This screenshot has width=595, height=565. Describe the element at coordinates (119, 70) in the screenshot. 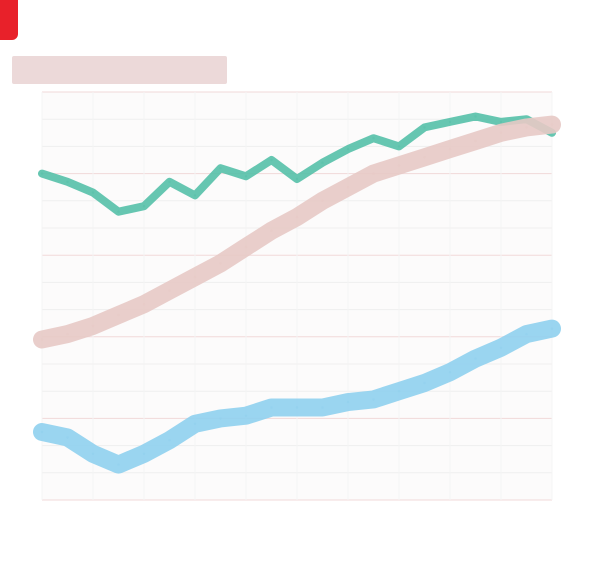

I see `title-band` at that location.